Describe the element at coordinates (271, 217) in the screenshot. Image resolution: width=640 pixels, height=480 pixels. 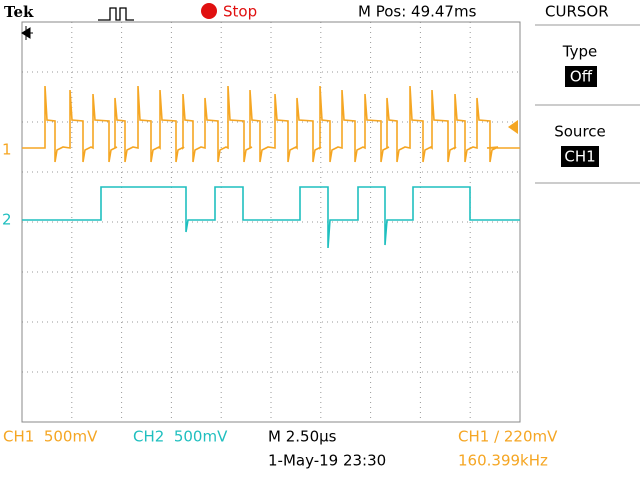
I see `ch2-trace` at that location.